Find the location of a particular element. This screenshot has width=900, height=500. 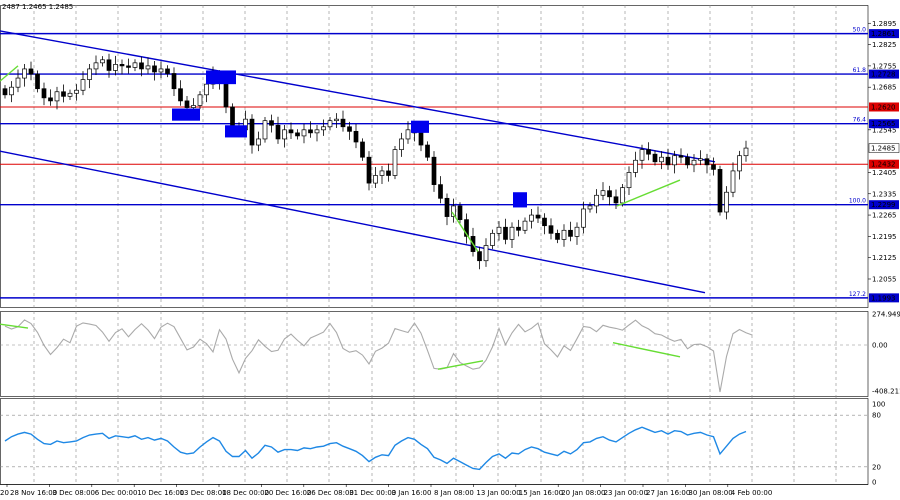

current-price-label: 1.2485 is located at coordinates (883, 149).